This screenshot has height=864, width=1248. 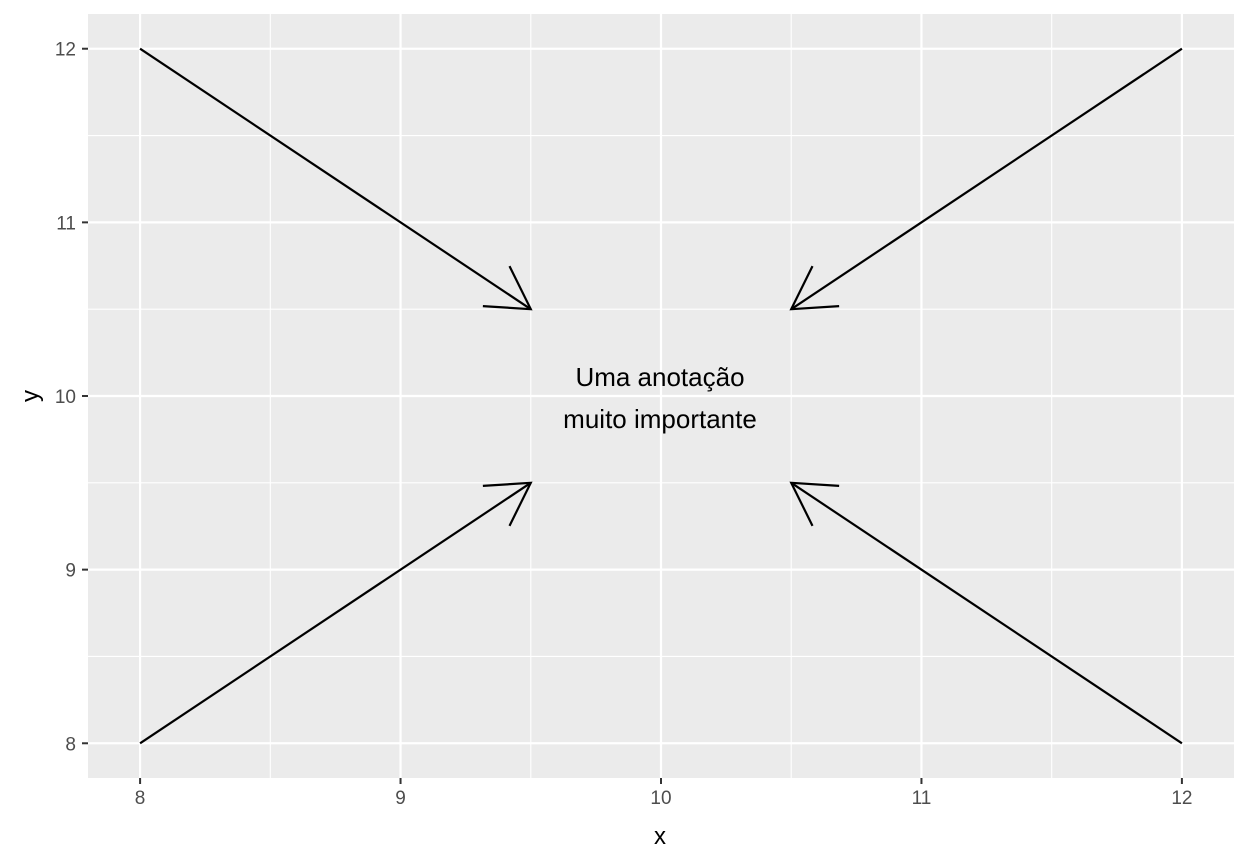 I want to click on y-tick-label: 12, so click(x=65, y=50).